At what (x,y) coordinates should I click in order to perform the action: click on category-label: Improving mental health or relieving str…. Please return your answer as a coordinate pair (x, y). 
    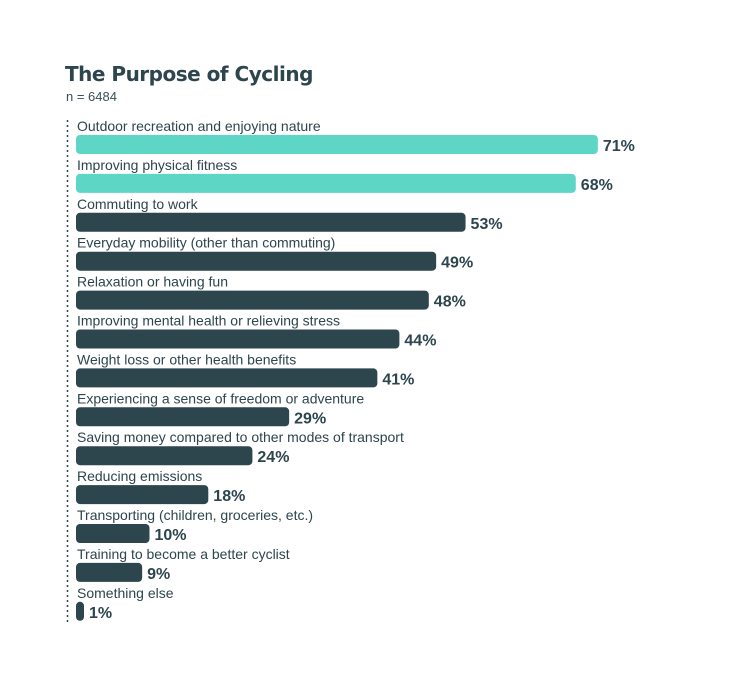
    Looking at the image, I should click on (208, 321).